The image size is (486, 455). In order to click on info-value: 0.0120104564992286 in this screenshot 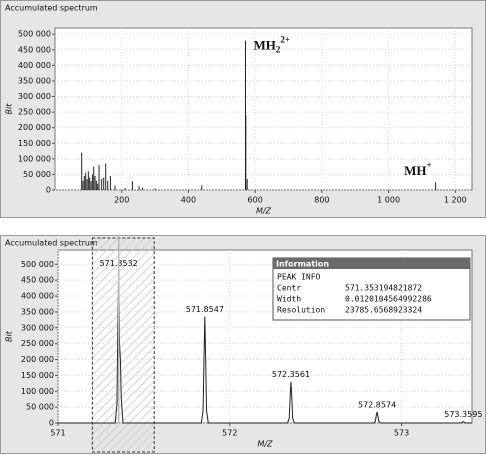, I will do `click(388, 299)`.